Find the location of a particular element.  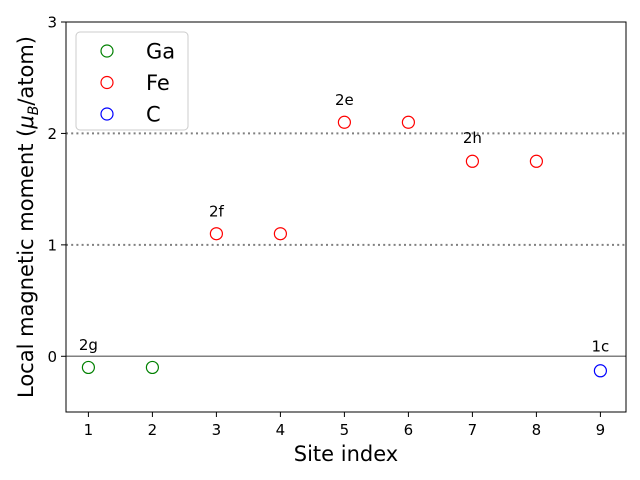

y-axis-label: Local magnetic moment (μB/atom) is located at coordinates (28, 217).